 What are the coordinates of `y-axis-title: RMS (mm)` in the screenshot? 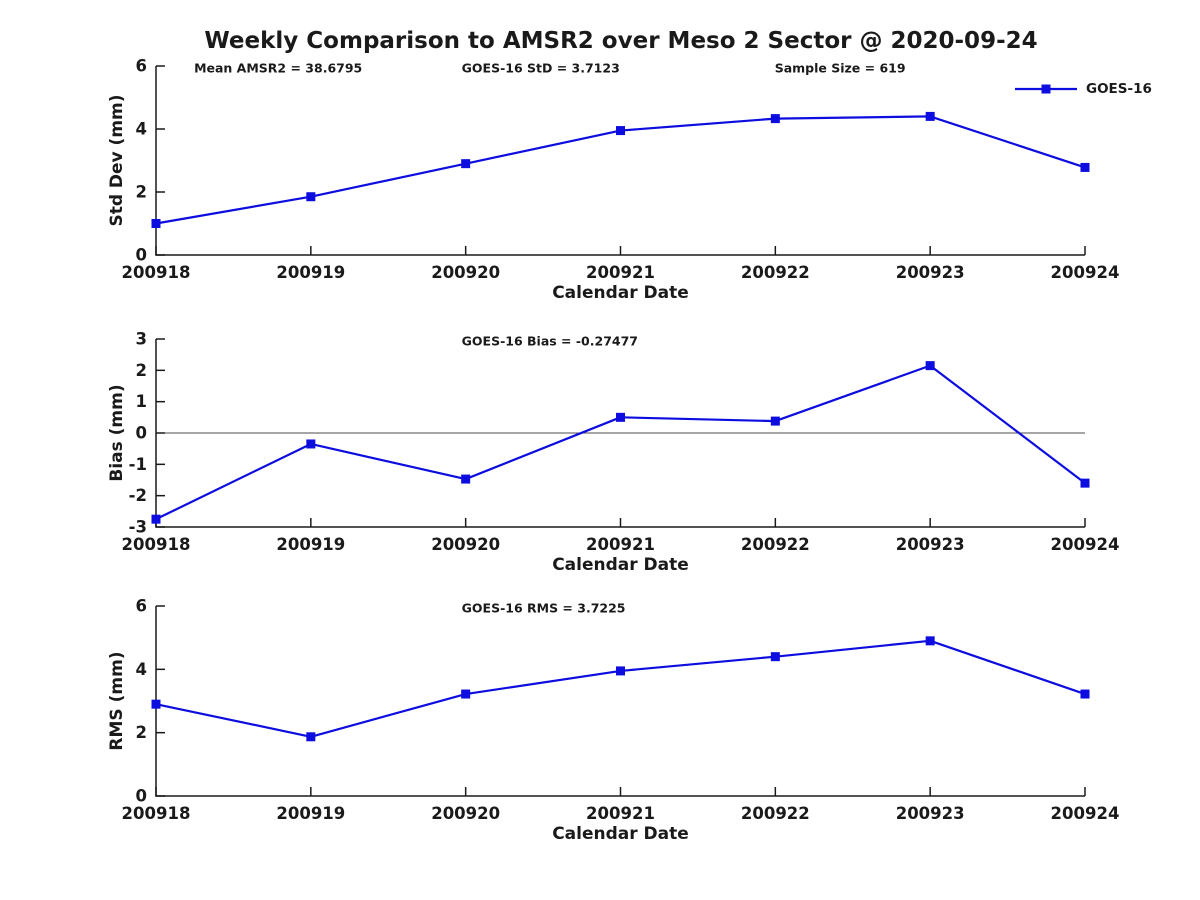 It's located at (117, 700).